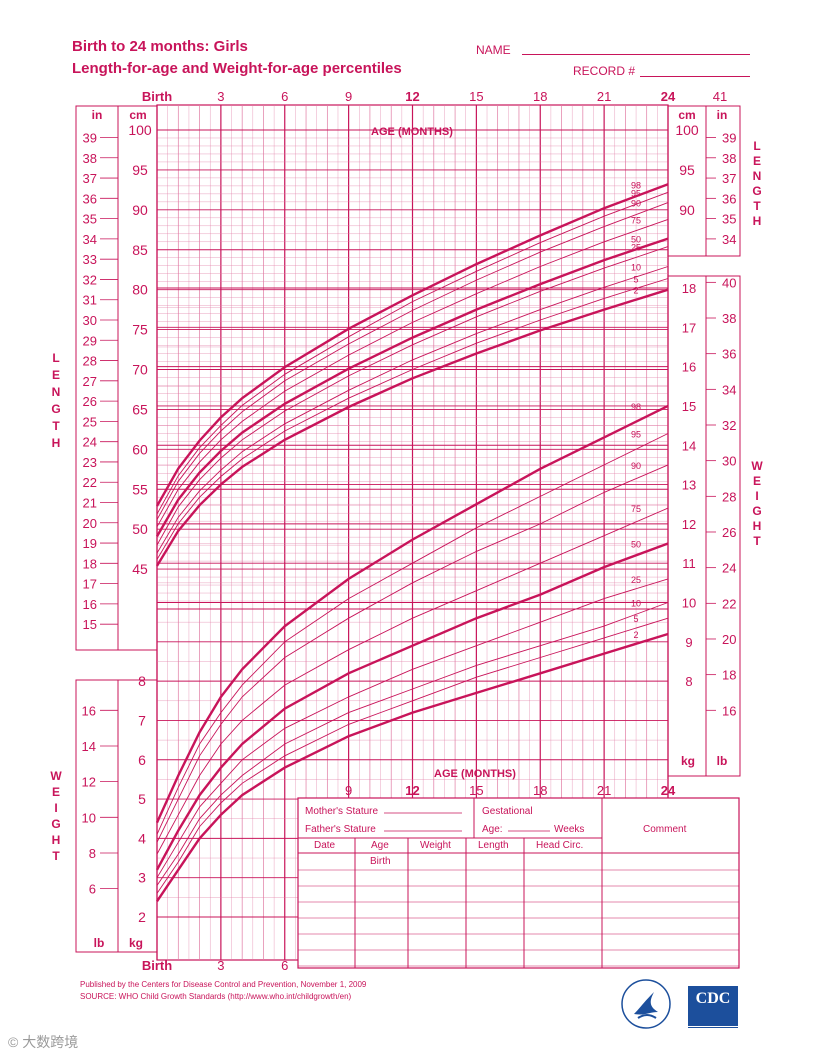  Describe the element at coordinates (348, 96) in the screenshot. I see `x-tick-label-top: 9` at that location.